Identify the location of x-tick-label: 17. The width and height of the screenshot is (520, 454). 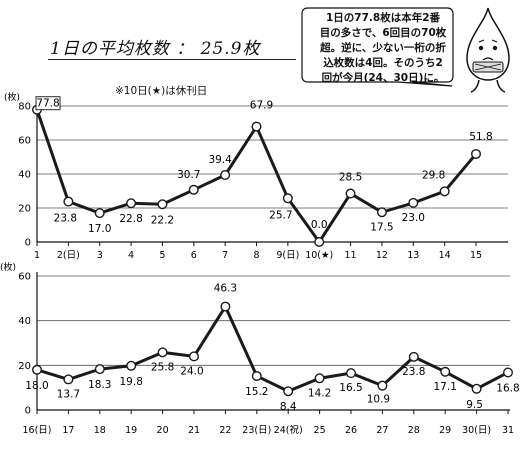
(68, 430).